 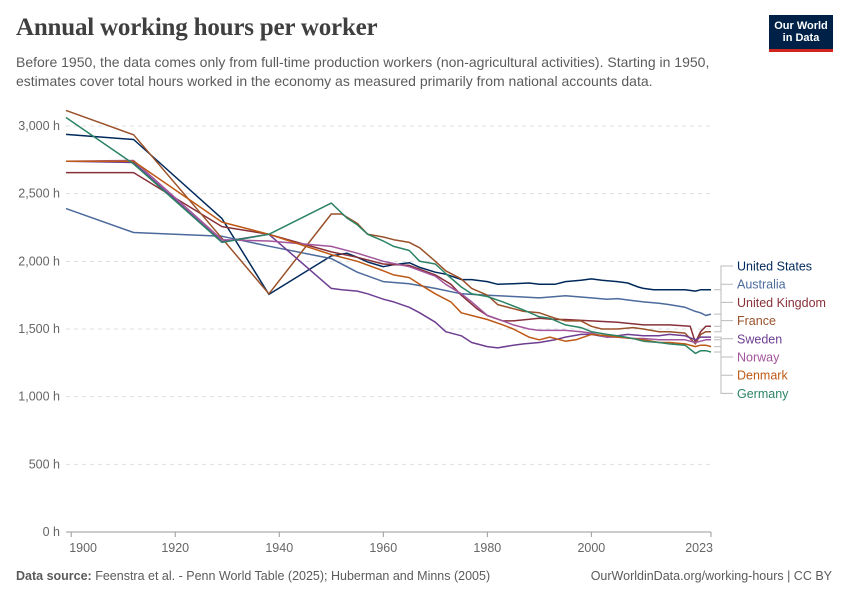 What do you see at coordinates (388, 262) in the screenshot?
I see `series-line-australia` at bounding box center [388, 262].